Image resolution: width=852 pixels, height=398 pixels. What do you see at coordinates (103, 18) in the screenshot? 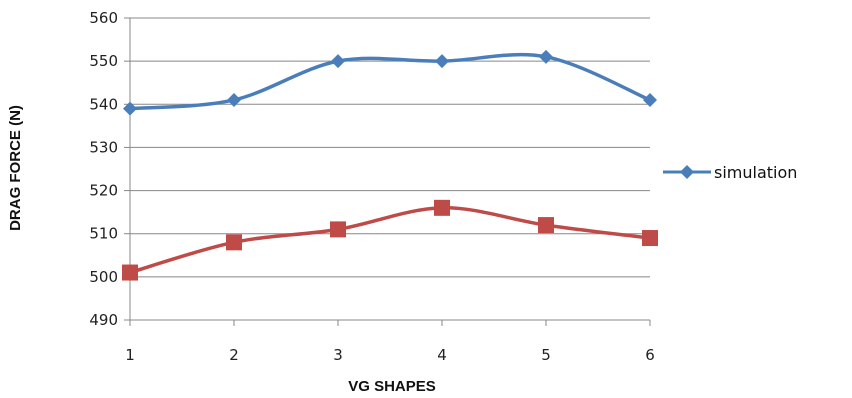
I see `y-tick-label: 560` at bounding box center [103, 18].